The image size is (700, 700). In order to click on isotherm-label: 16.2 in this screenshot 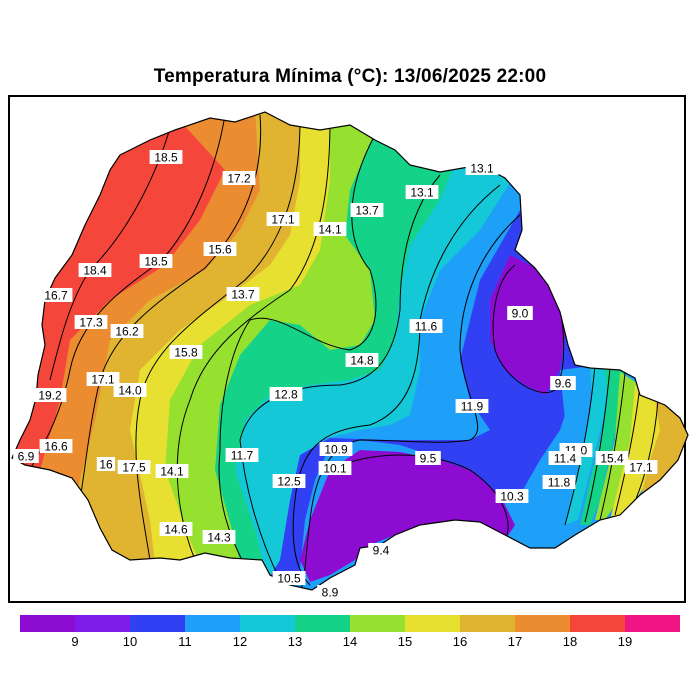, I will do `click(127, 332)`.